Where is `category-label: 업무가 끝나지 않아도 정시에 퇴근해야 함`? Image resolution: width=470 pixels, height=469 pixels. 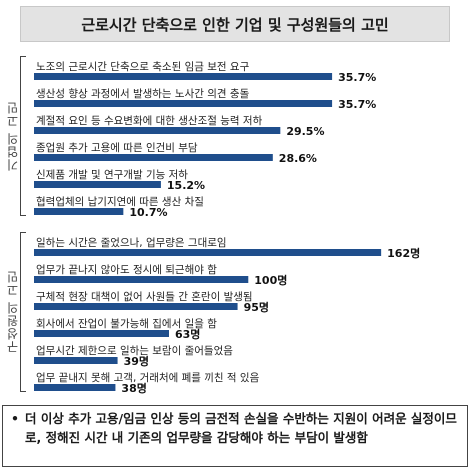 category-label: 업무가 끝나지 않아도 정시에 퇴근해야 함 is located at coordinates (126, 269).